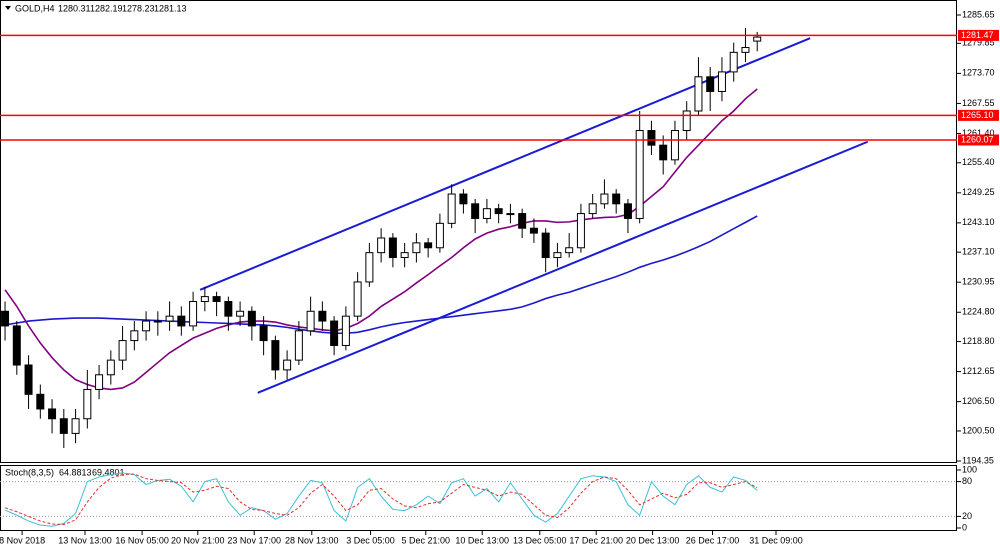 The width and height of the screenshot is (1000, 550). I want to click on y-tick-label: 1224.80, so click(978, 312).